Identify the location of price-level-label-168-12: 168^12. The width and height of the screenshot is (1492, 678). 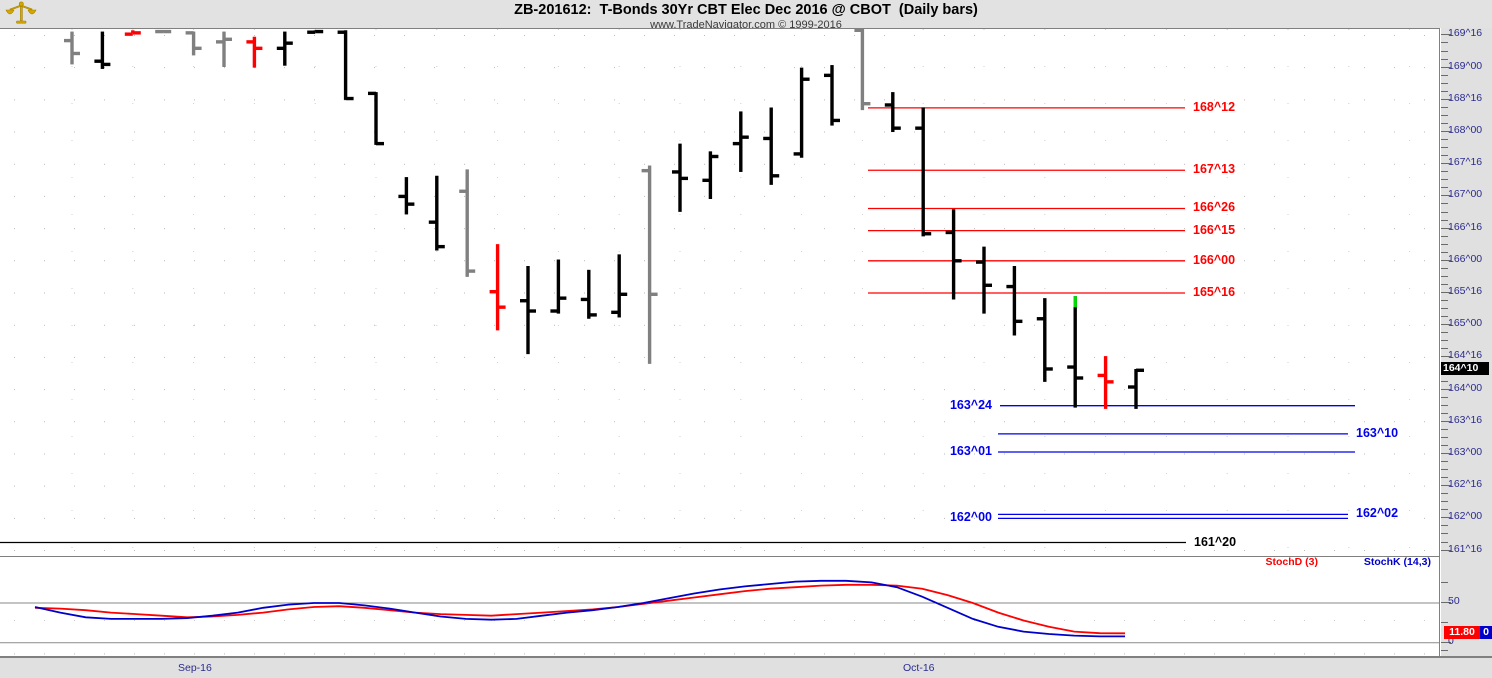
(1214, 106).